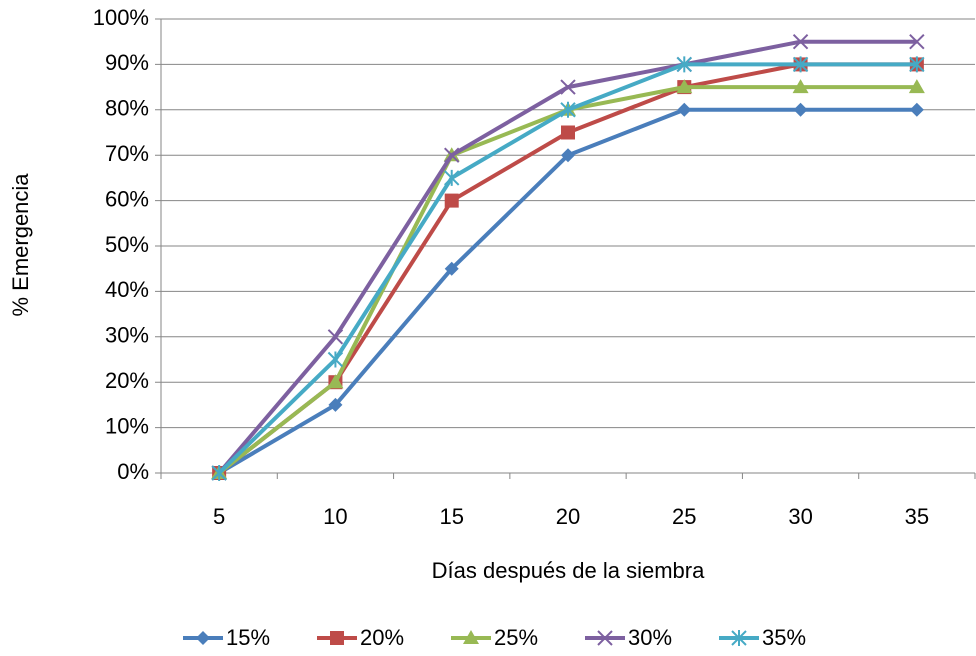 This screenshot has height=656, width=976. I want to click on y-axis-title: % Emergencia, so click(20, 245).